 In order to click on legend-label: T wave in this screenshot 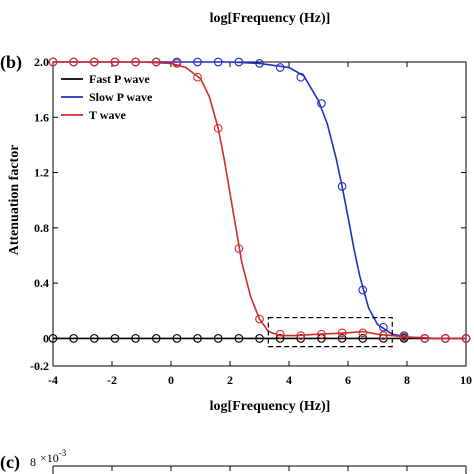, I will do `click(107, 115)`.